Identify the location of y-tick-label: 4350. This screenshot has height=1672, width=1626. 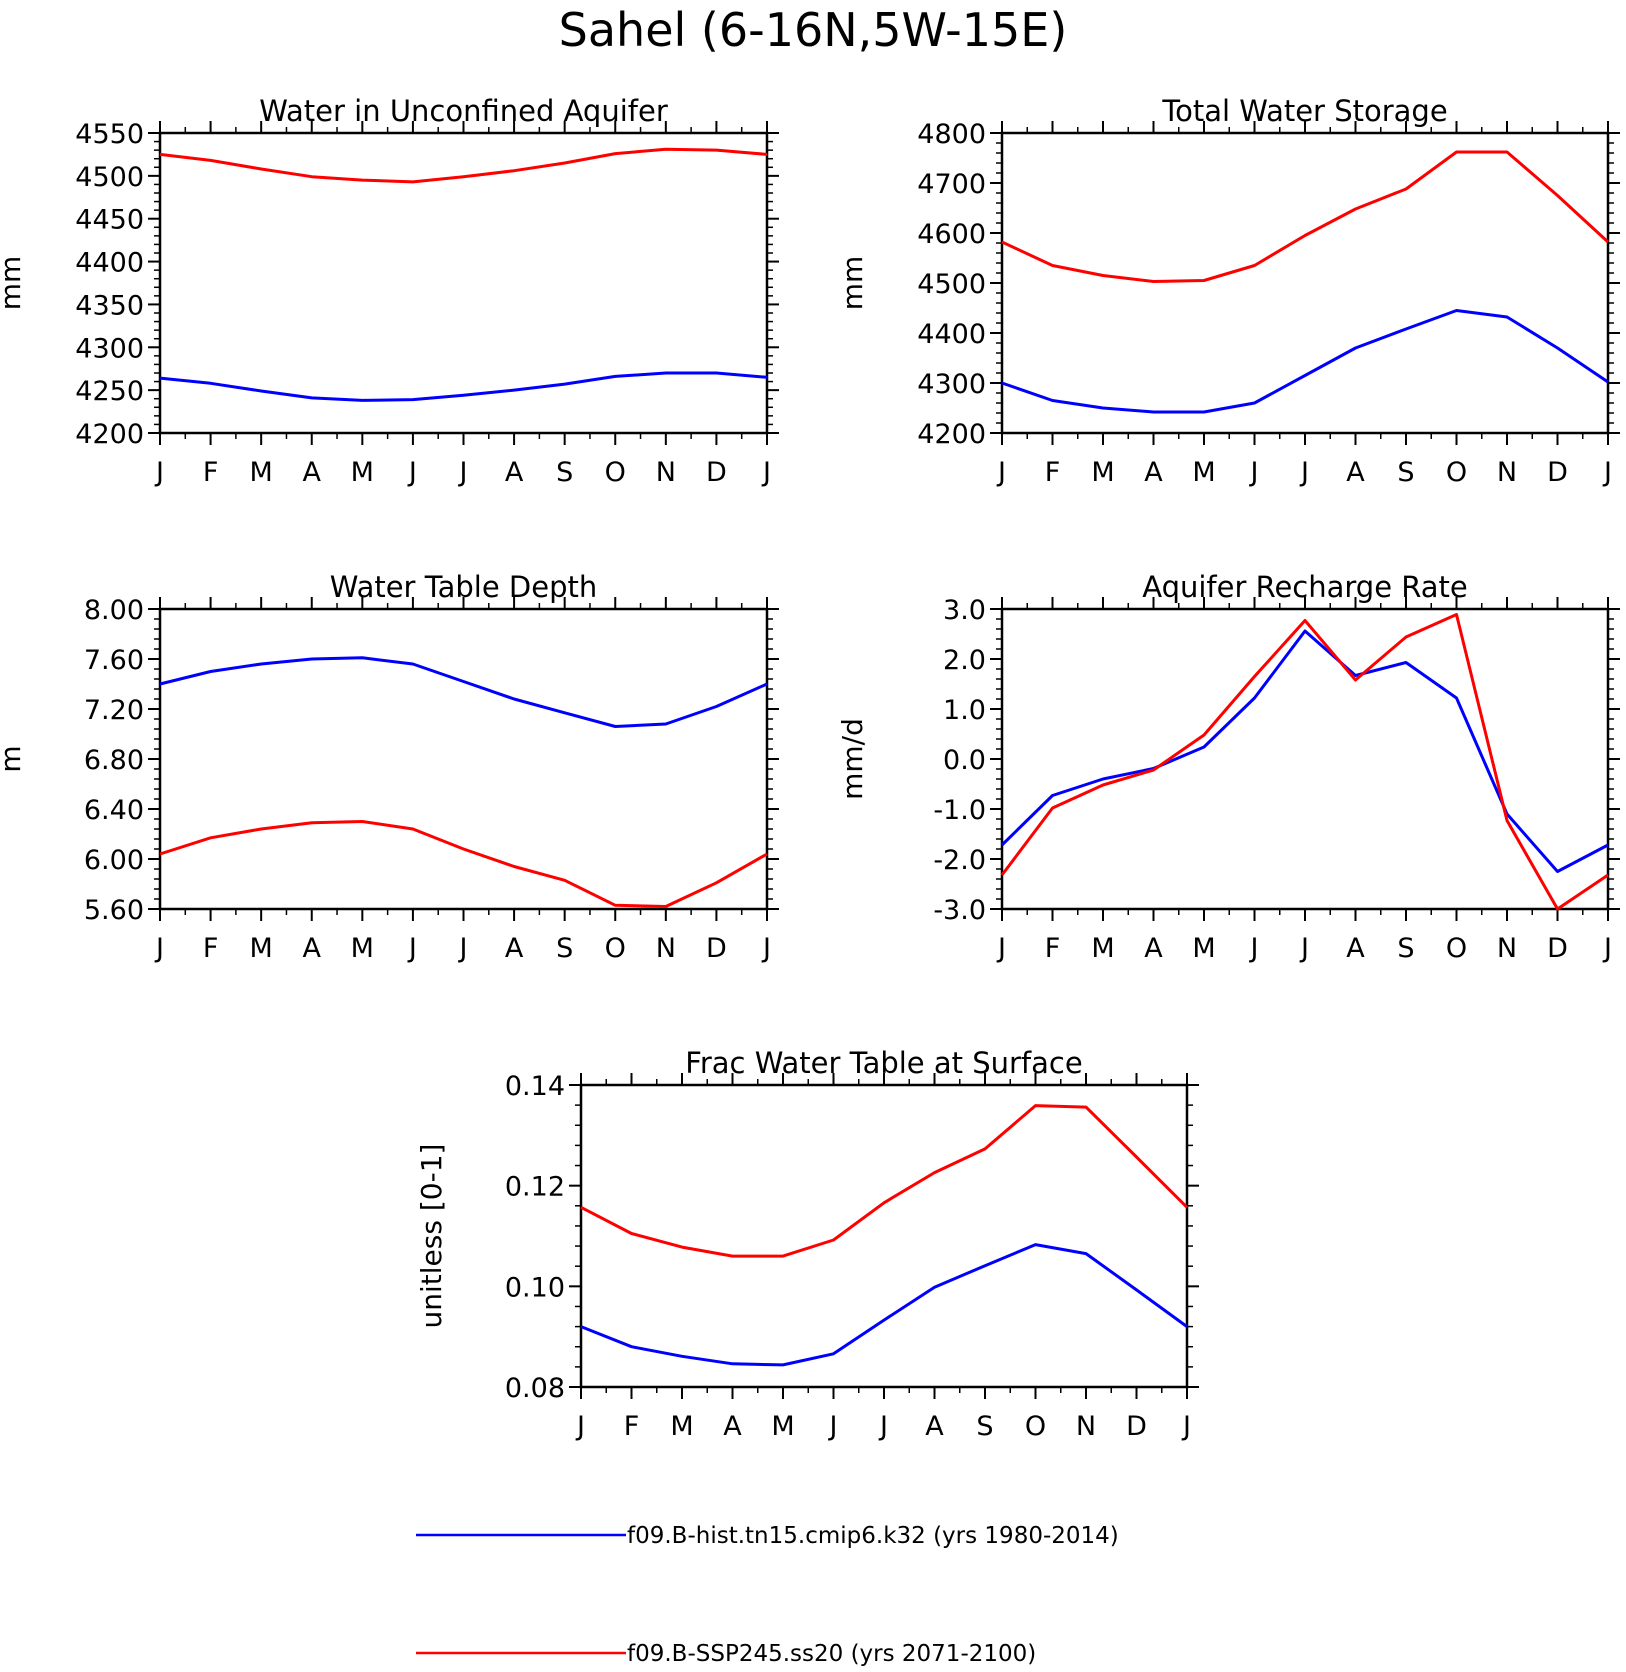
(109, 305).